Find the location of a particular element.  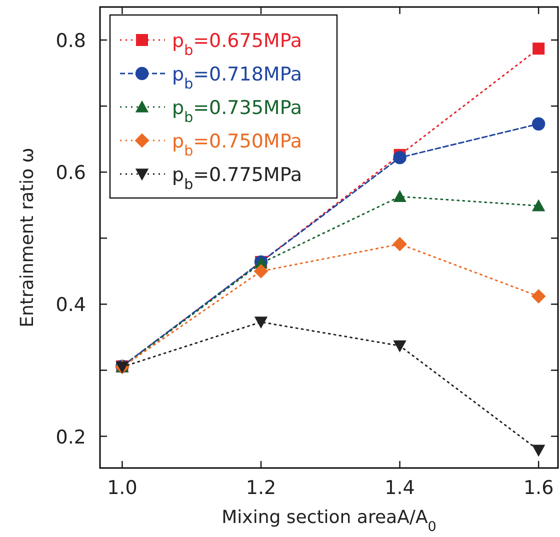

y-tick-label: 0.4 is located at coordinates (71, 305).